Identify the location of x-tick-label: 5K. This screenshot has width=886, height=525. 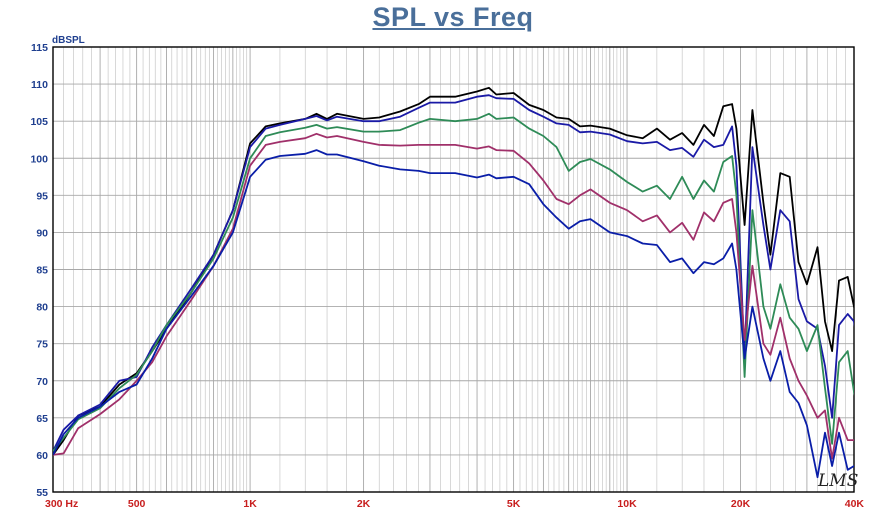
(514, 504).